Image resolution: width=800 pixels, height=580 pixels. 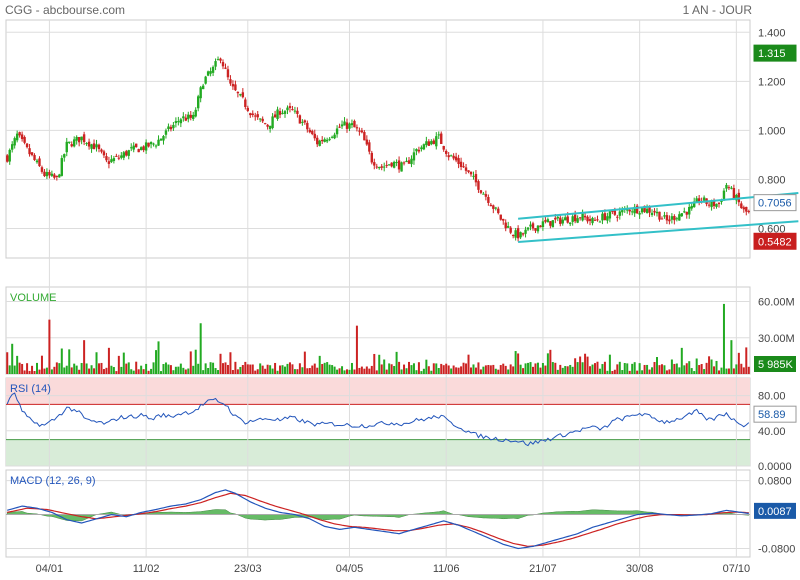 What do you see at coordinates (30, 389) in the screenshot?
I see `rsi-panel-label: RSI (14)` at bounding box center [30, 389].